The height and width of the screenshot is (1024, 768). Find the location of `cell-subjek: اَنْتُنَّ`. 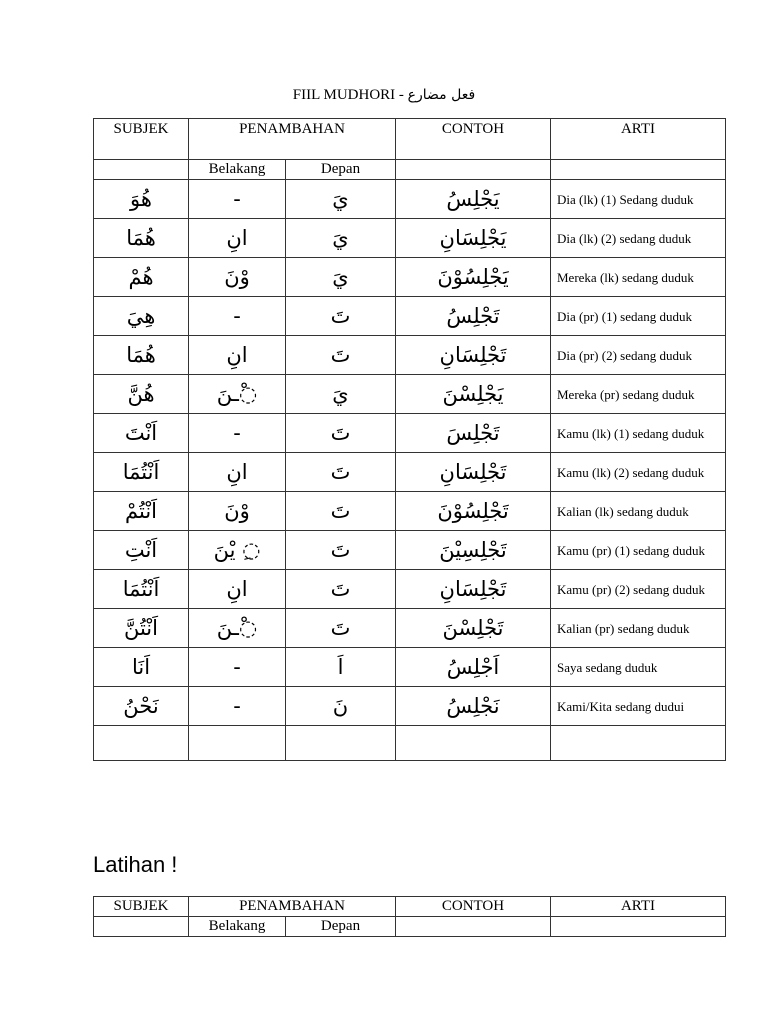

cell-subjek: اَنْتُنَّ is located at coordinates (141, 628).